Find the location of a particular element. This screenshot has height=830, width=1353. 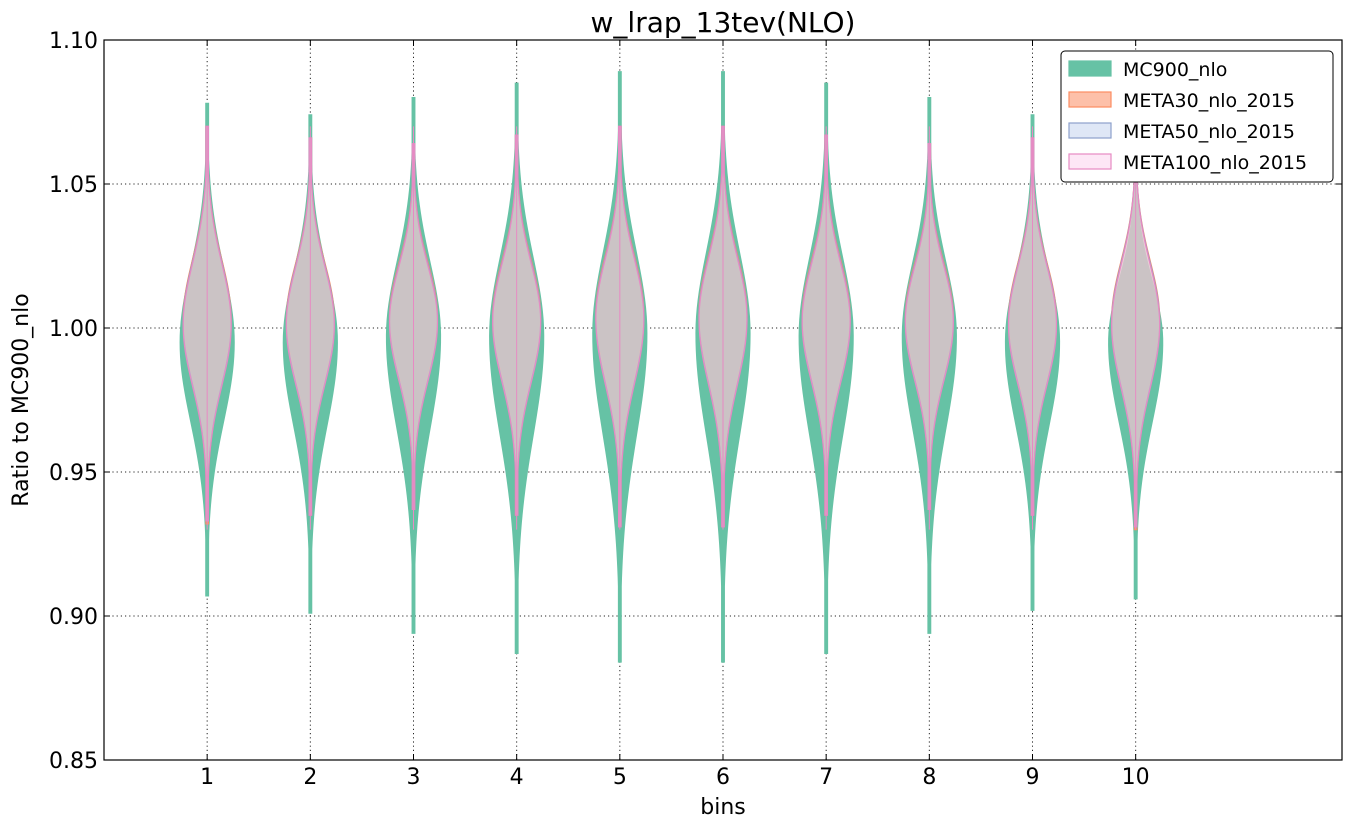

y-axis-title: Ratio to MC900_nlo is located at coordinates (21, 399).